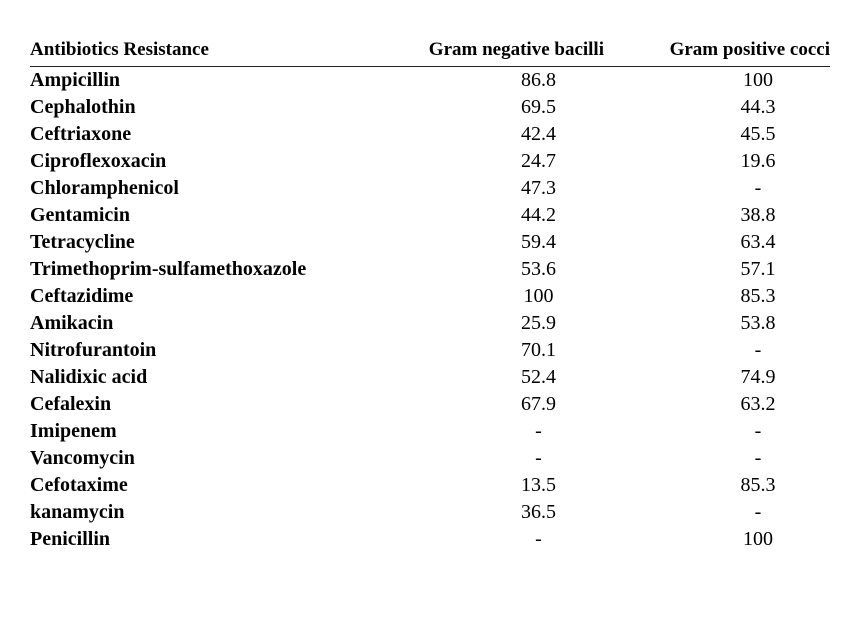 The height and width of the screenshot is (632, 860). I want to click on antibiotic-name-cell: Nitrofurantoin, so click(93, 350).